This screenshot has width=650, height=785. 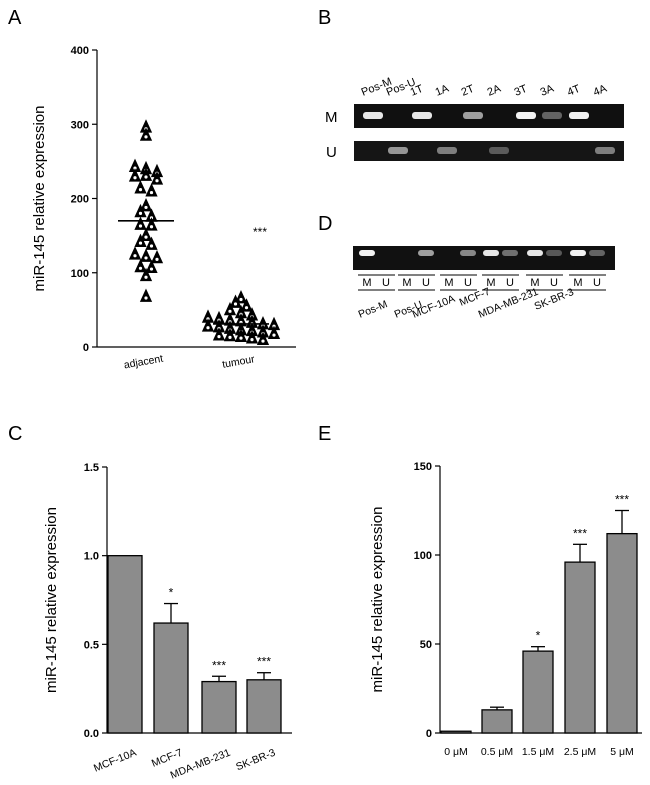 What do you see at coordinates (521, 91) in the screenshot?
I see `gel-b-lane-label: 3T` at bounding box center [521, 91].